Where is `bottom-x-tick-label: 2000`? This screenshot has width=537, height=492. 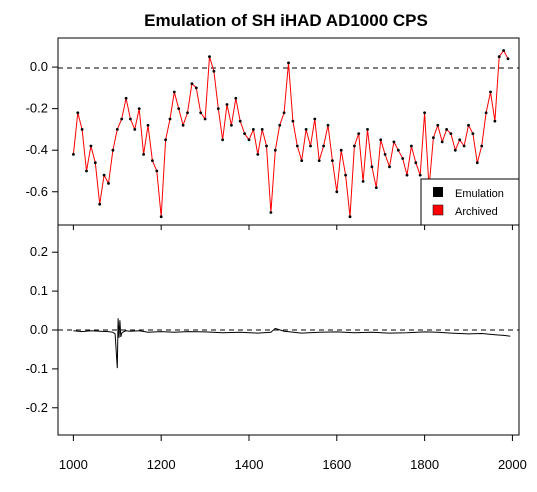
bottom-x-tick-label: 2000 is located at coordinates (512, 464).